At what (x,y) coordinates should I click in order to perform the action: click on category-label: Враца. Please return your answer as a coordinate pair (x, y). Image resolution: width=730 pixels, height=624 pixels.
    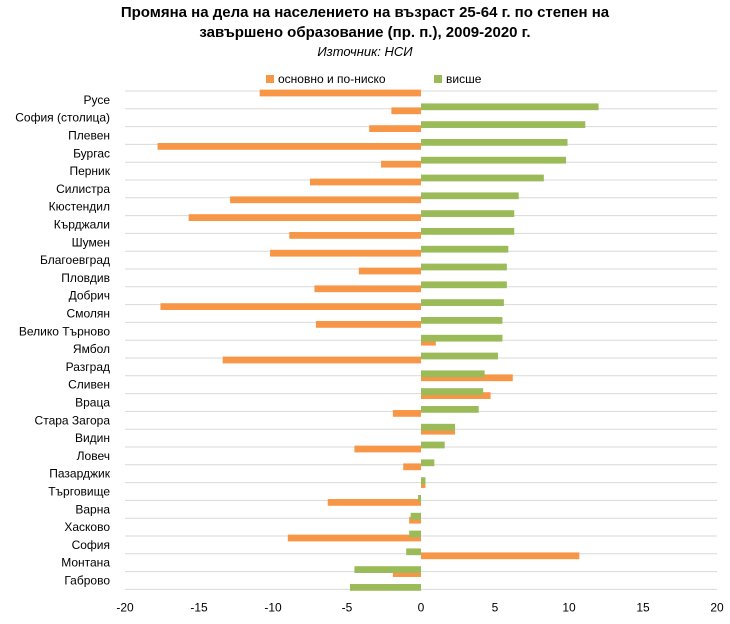
    Looking at the image, I should click on (92, 403).